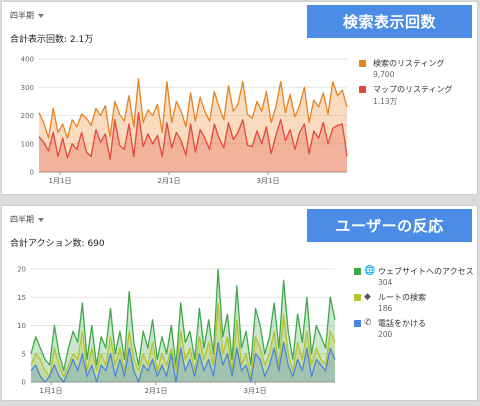 The width and height of the screenshot is (480, 406). What do you see at coordinates (24, 354) in the screenshot?
I see `y-tick-label: 5` at bounding box center [24, 354].